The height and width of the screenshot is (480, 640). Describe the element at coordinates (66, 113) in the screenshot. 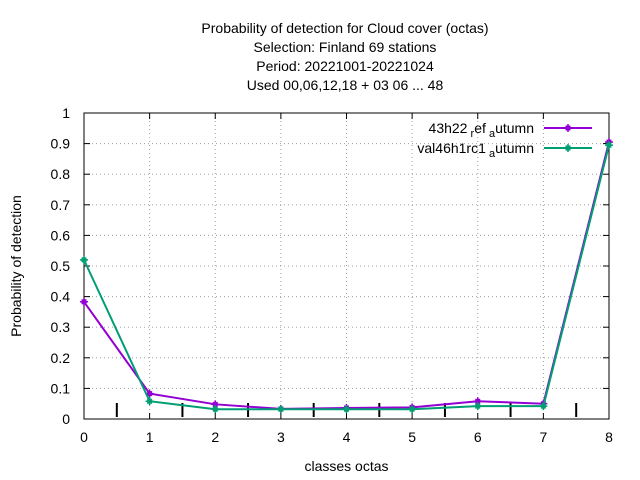

I see `y-tick-label: 1` at that location.